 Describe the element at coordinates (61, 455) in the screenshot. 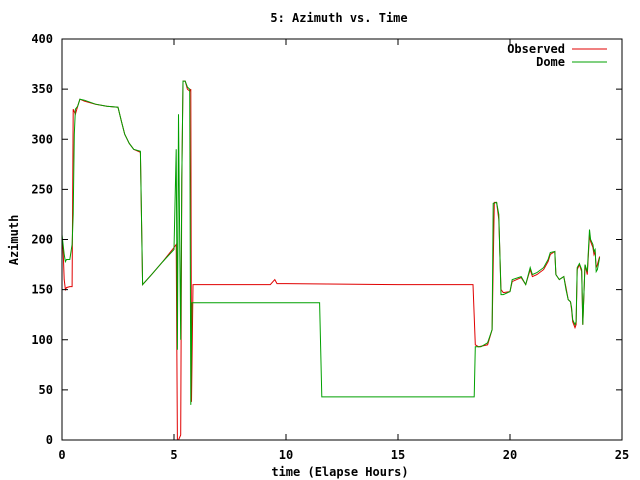

I see `x-tick-label: 0` at that location.